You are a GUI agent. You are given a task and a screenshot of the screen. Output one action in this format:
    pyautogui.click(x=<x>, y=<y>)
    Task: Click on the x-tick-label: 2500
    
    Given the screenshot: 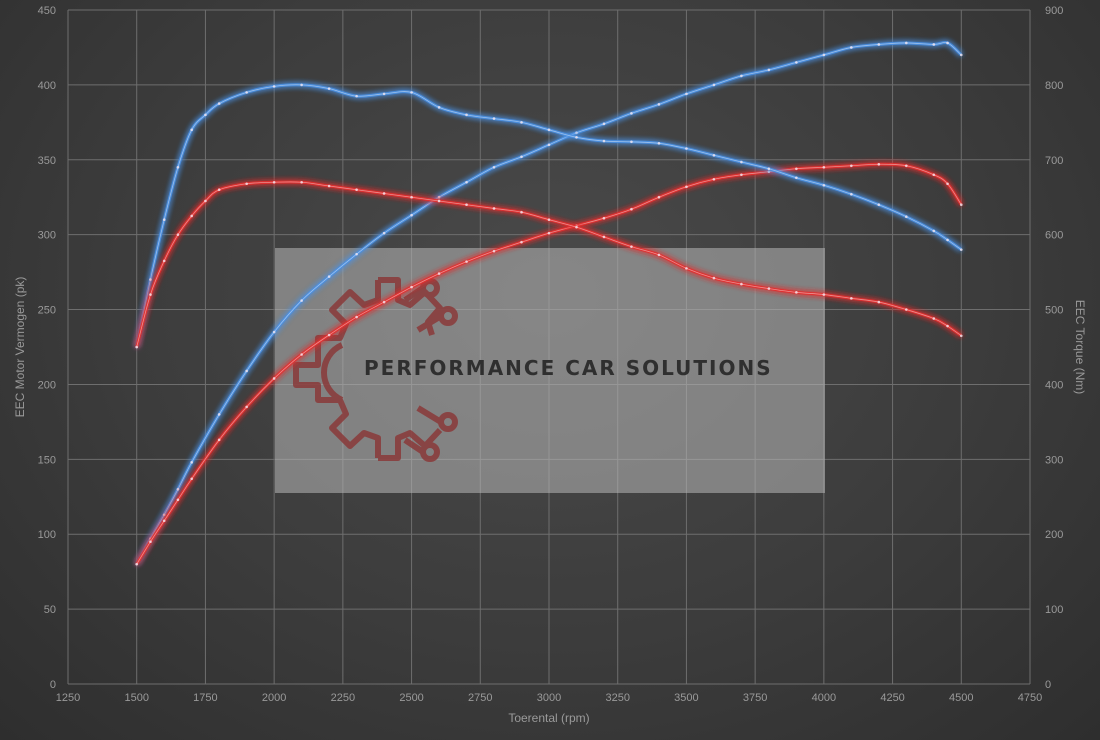 What is the action you would take?
    pyautogui.click(x=411, y=698)
    